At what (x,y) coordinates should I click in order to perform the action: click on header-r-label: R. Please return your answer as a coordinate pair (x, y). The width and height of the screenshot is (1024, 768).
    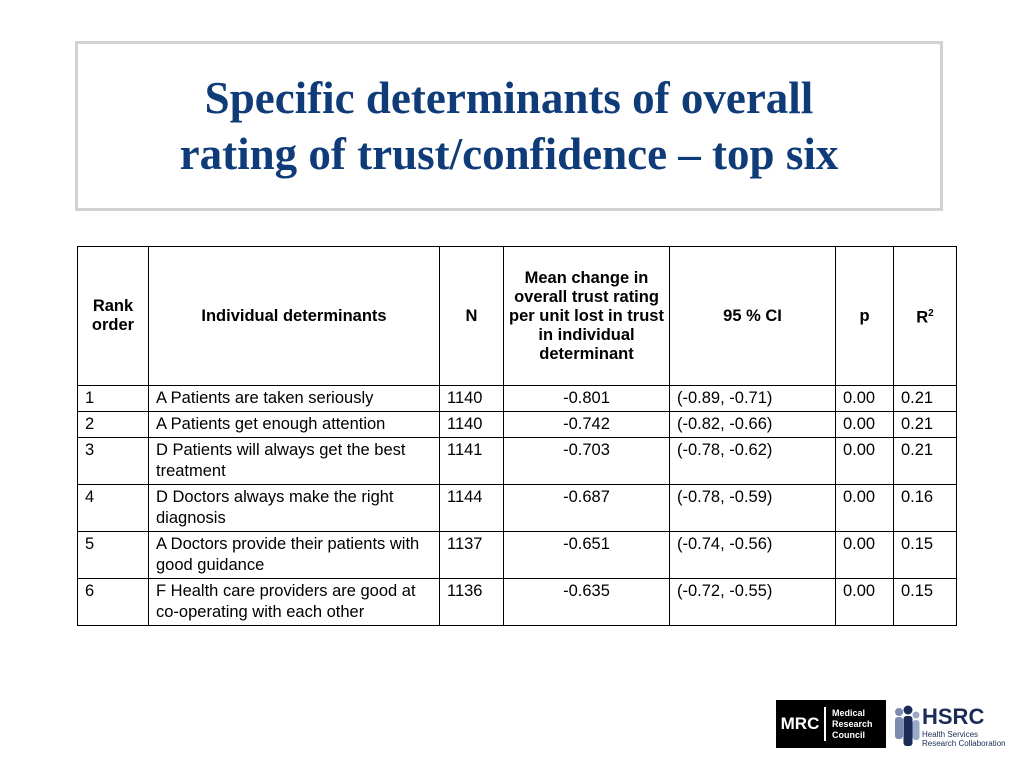
    Looking at the image, I should click on (922, 317).